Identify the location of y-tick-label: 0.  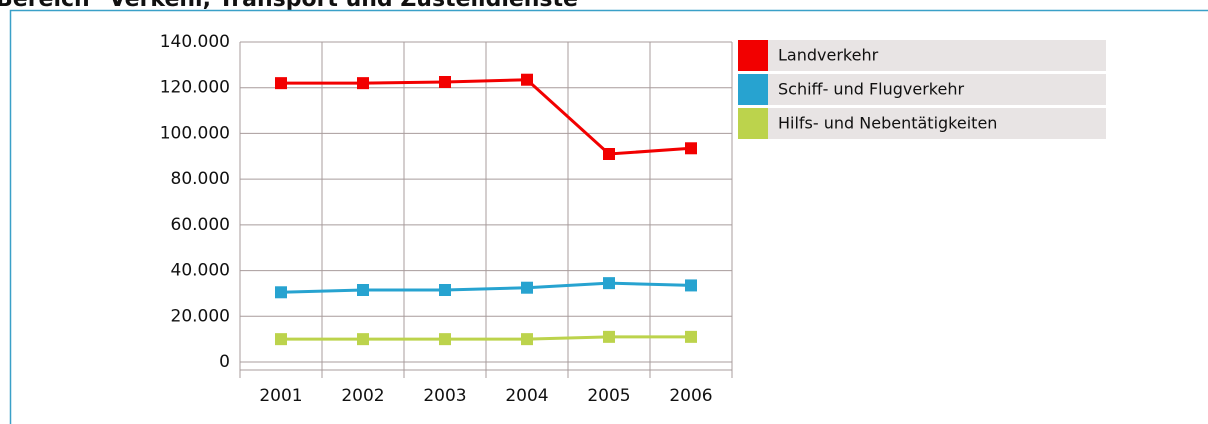
(224, 362).